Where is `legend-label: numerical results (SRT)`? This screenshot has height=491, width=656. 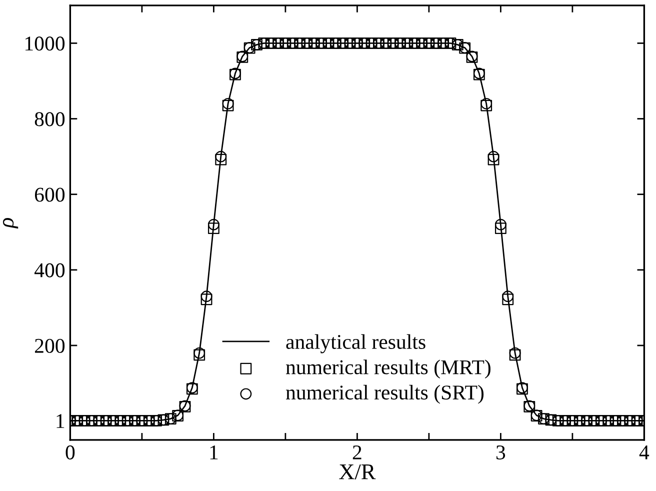 legend-label: numerical results (SRT) is located at coordinates (385, 394).